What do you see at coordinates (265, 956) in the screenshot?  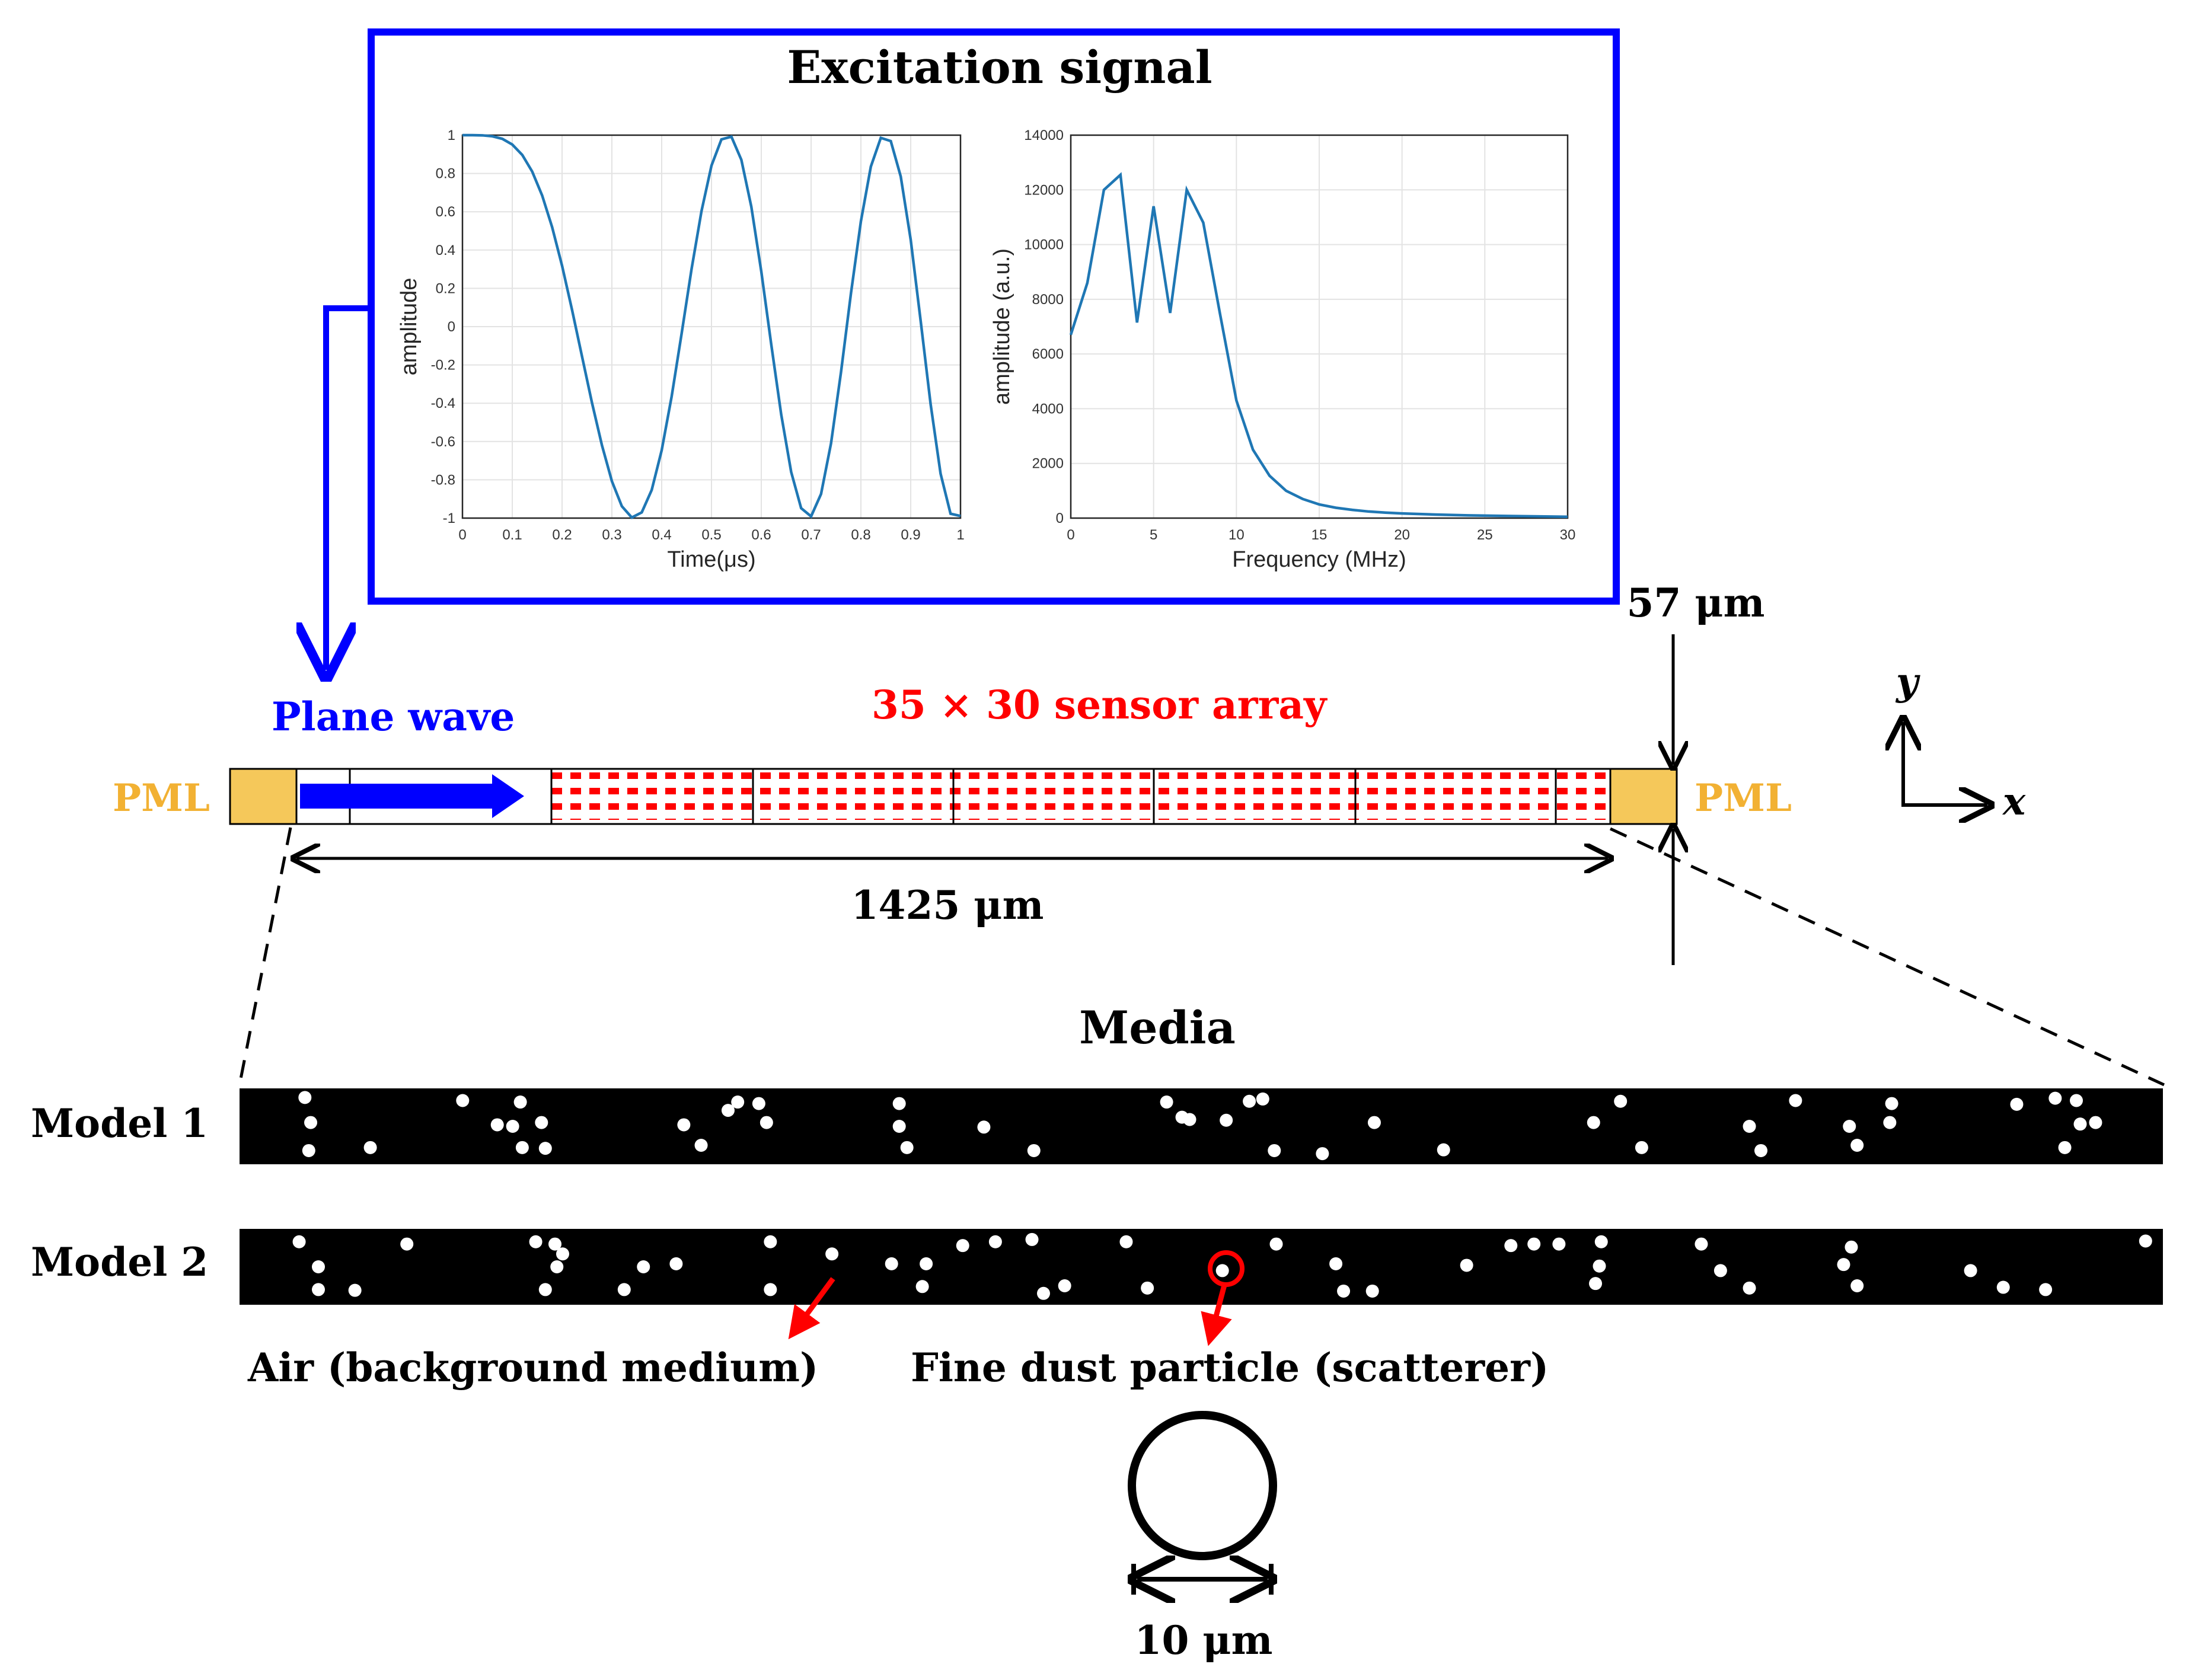 I see `zoom-line-left` at bounding box center [265, 956].